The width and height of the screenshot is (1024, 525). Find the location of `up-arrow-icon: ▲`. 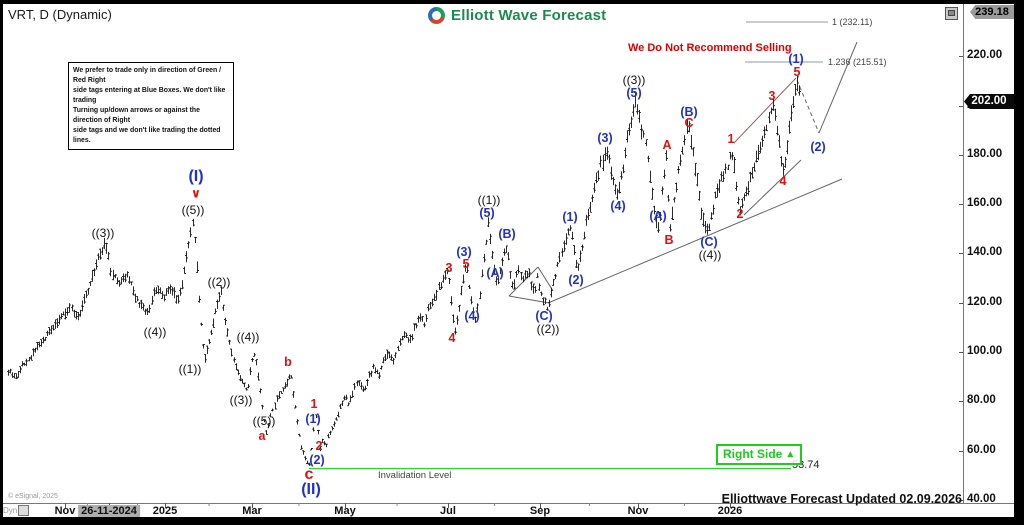

up-arrow-icon: ▲ is located at coordinates (790, 454).